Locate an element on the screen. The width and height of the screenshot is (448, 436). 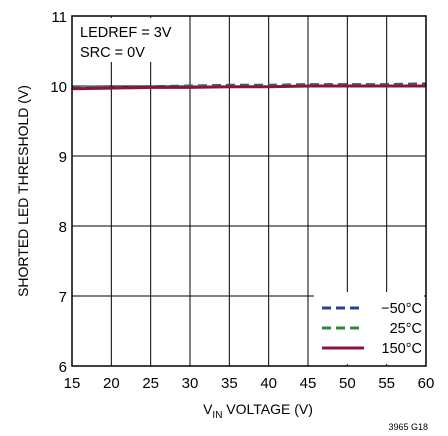
x-tick-labels: 15 20 25 30 35 40 45 50 55 60 is located at coordinates (249, 383).